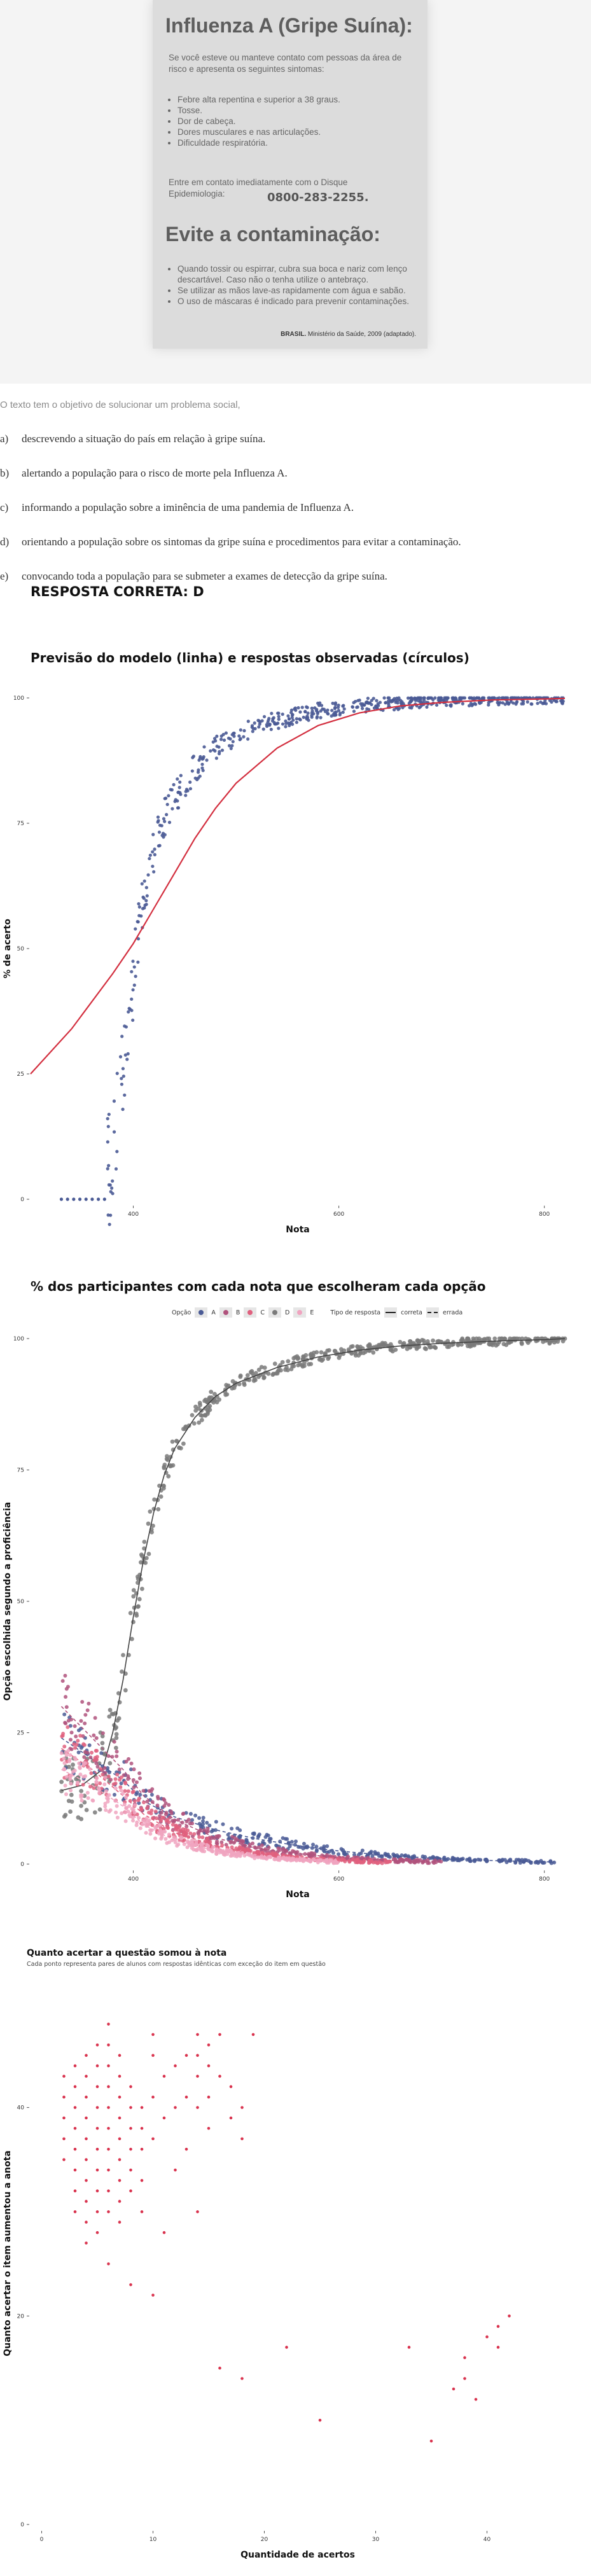  Describe the element at coordinates (318, 198) in the screenshot. I see `poster-phone: 0800-283-2255.` at that location.